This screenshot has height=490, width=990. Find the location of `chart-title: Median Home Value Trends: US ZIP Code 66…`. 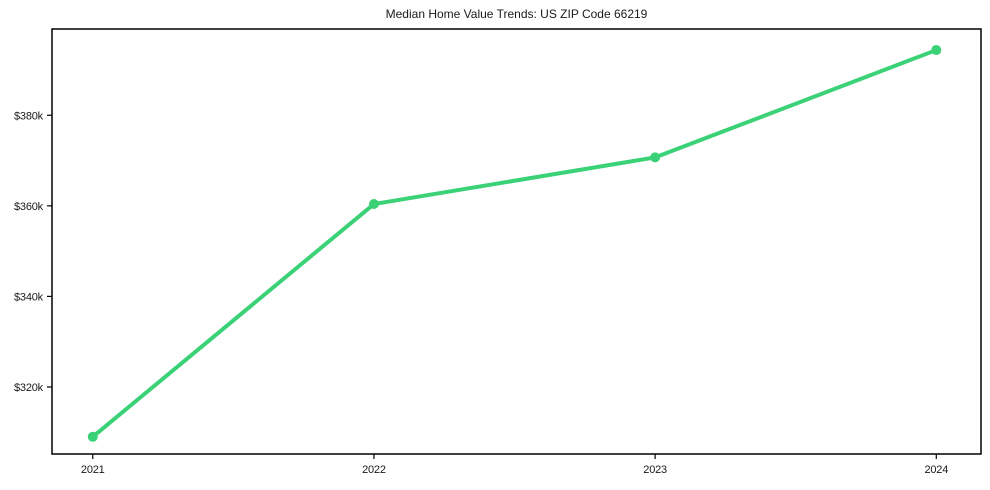

chart-title: Median Home Value Trends: US ZIP Code 66… is located at coordinates (516, 14).